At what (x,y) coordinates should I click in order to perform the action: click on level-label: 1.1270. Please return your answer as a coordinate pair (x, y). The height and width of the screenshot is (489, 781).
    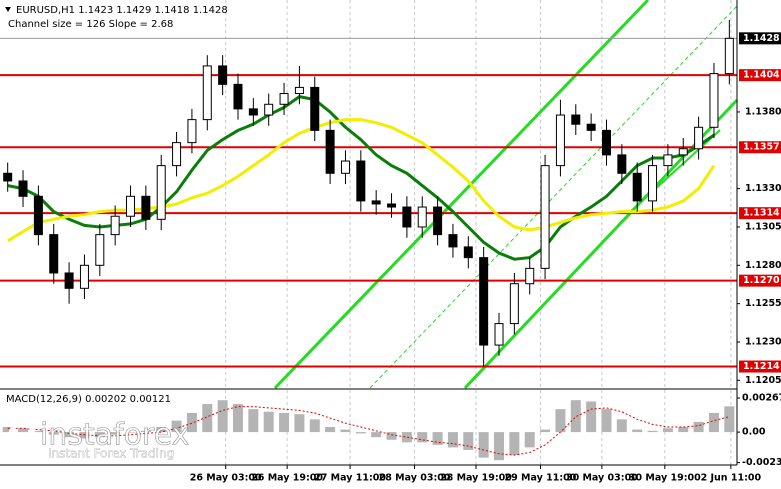
    Looking at the image, I should click on (761, 280).